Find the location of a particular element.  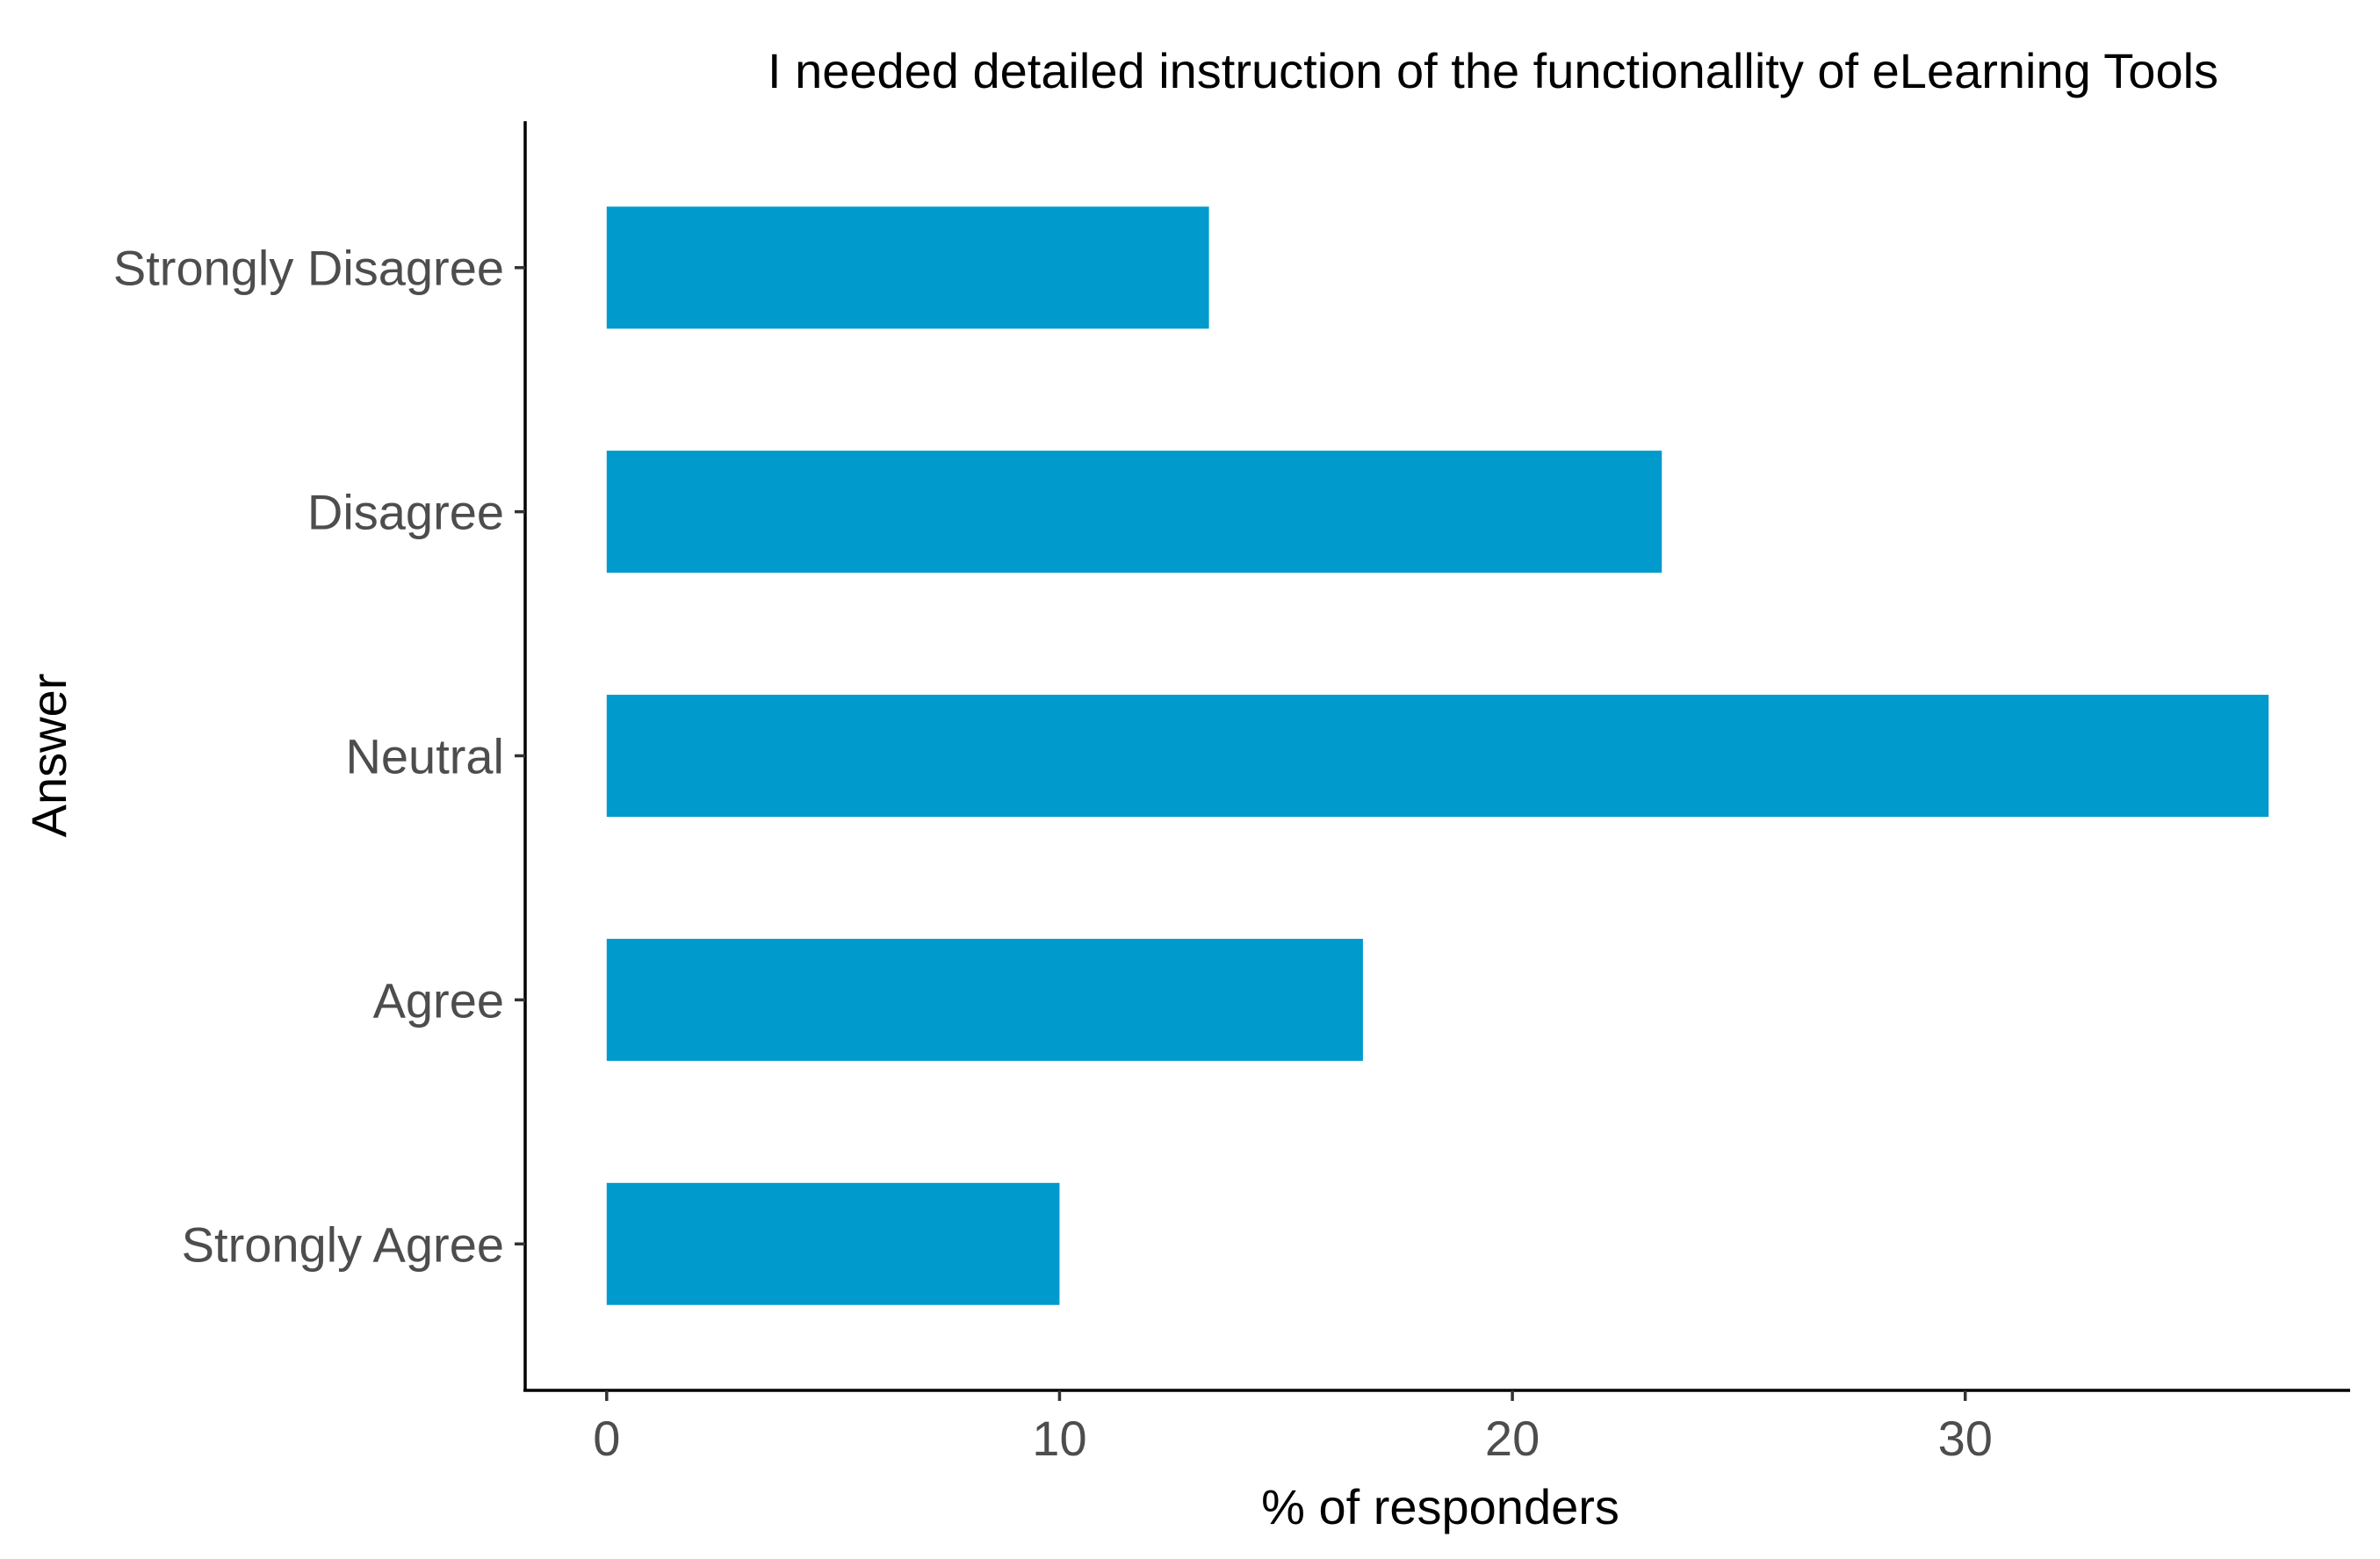

bar-strongly-disagree is located at coordinates (907, 267).